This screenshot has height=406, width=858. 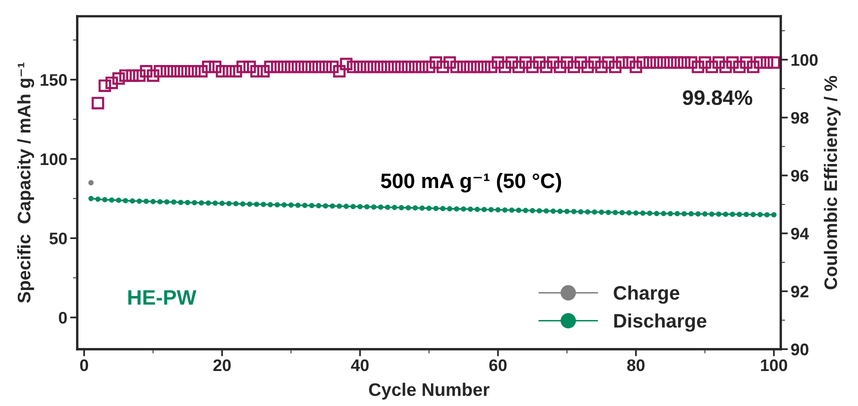 I want to click on y2-tick-label: 96, so click(x=799, y=176).